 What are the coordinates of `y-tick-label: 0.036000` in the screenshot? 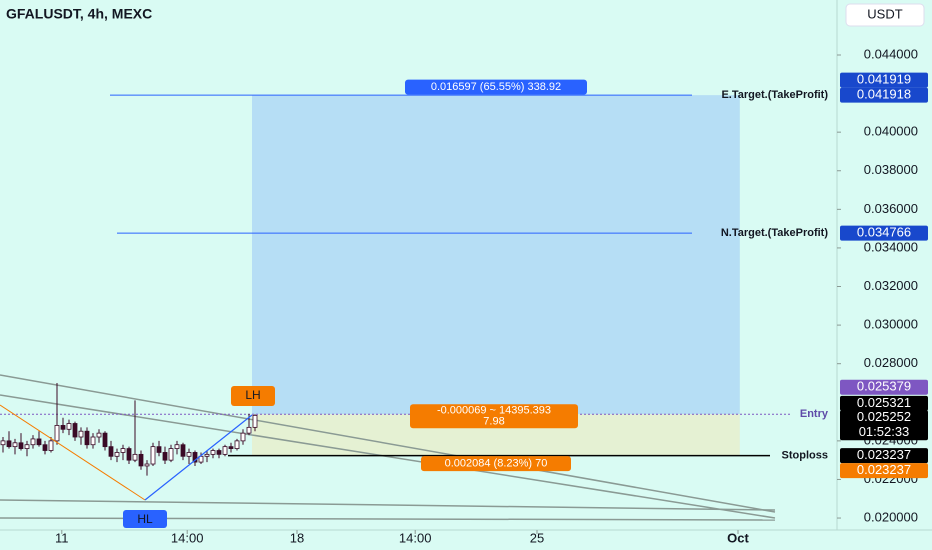 It's located at (891, 208).